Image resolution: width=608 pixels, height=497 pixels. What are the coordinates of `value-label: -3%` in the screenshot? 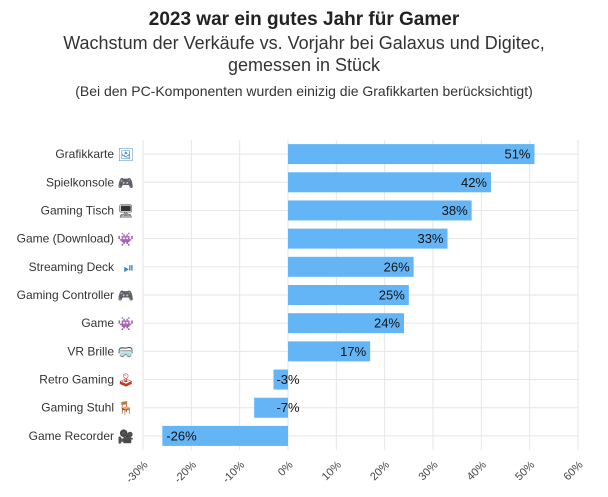 It's located at (288, 379).